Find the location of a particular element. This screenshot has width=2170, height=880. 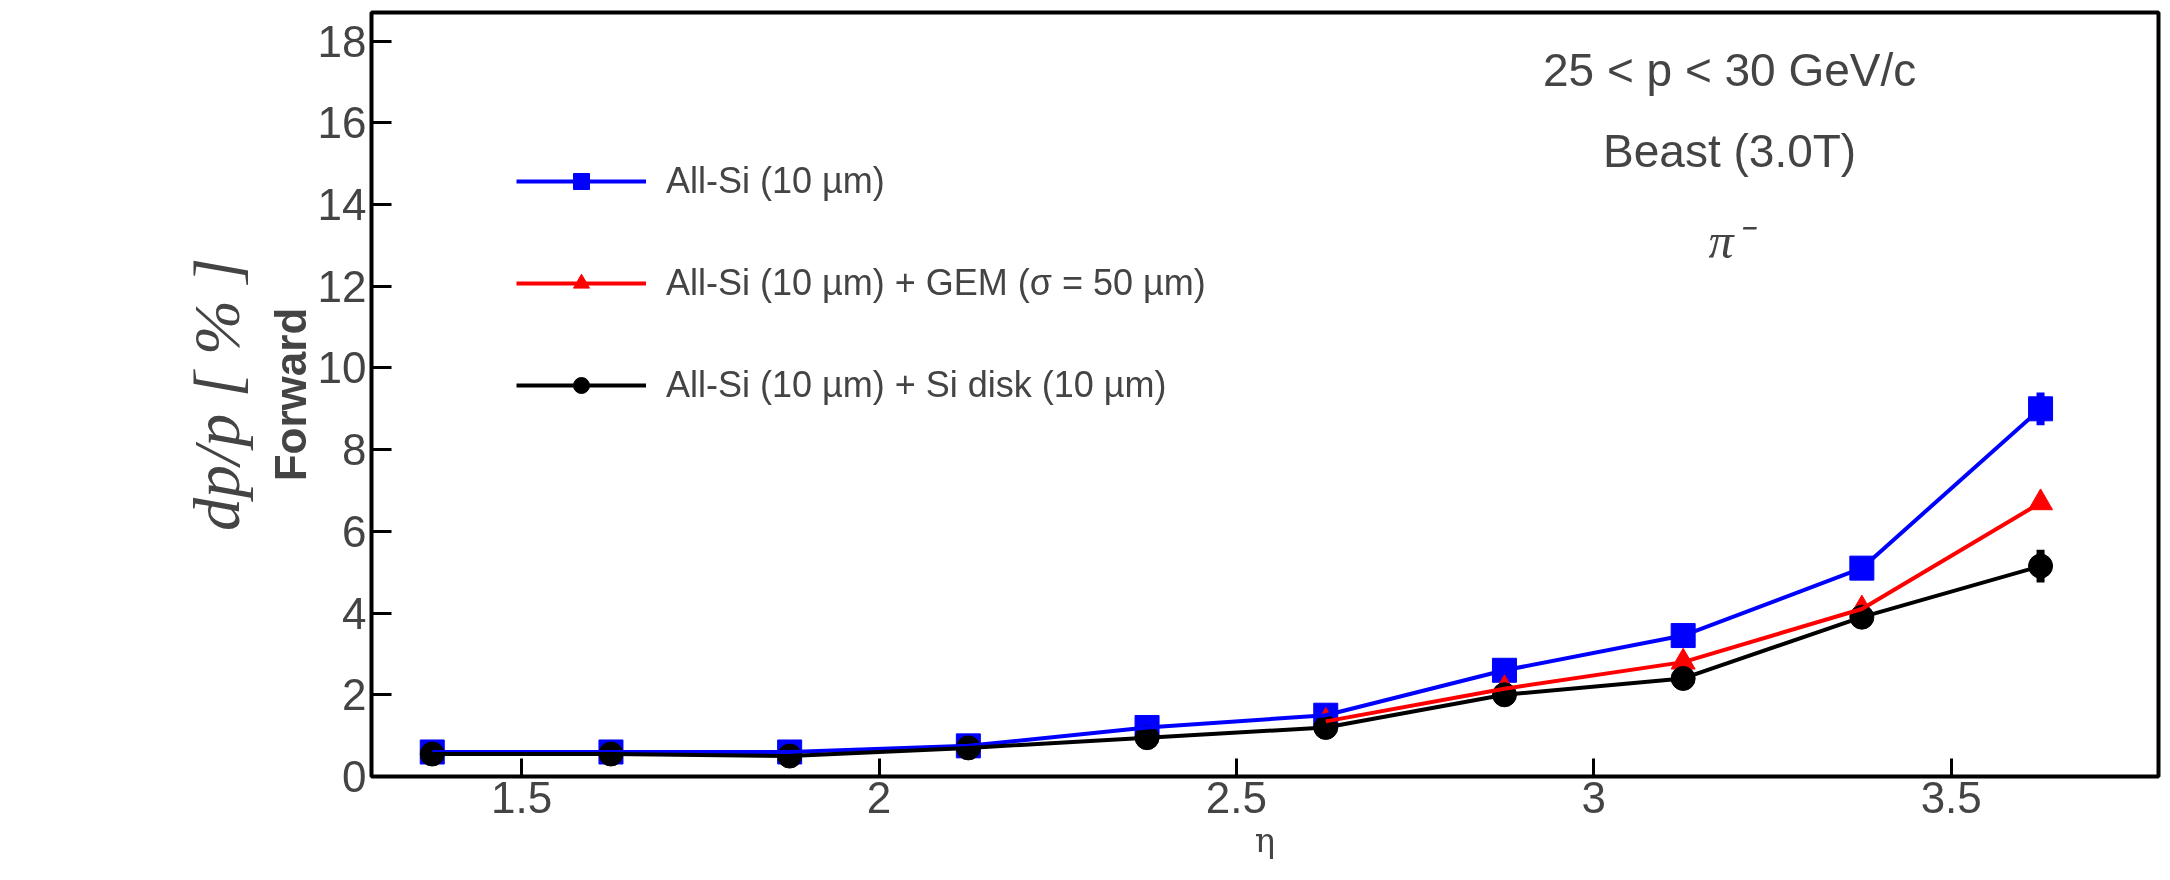

annotation: π⁻ is located at coordinates (1732, 241).